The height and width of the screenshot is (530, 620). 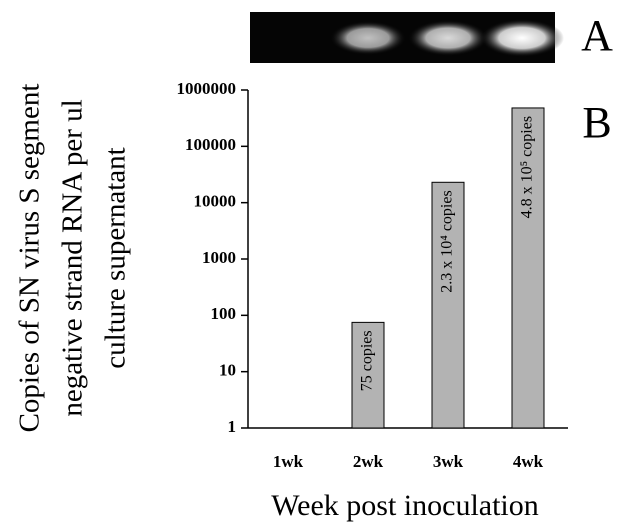 What do you see at coordinates (232, 426) in the screenshot?
I see `y-tick-label: 1` at bounding box center [232, 426].